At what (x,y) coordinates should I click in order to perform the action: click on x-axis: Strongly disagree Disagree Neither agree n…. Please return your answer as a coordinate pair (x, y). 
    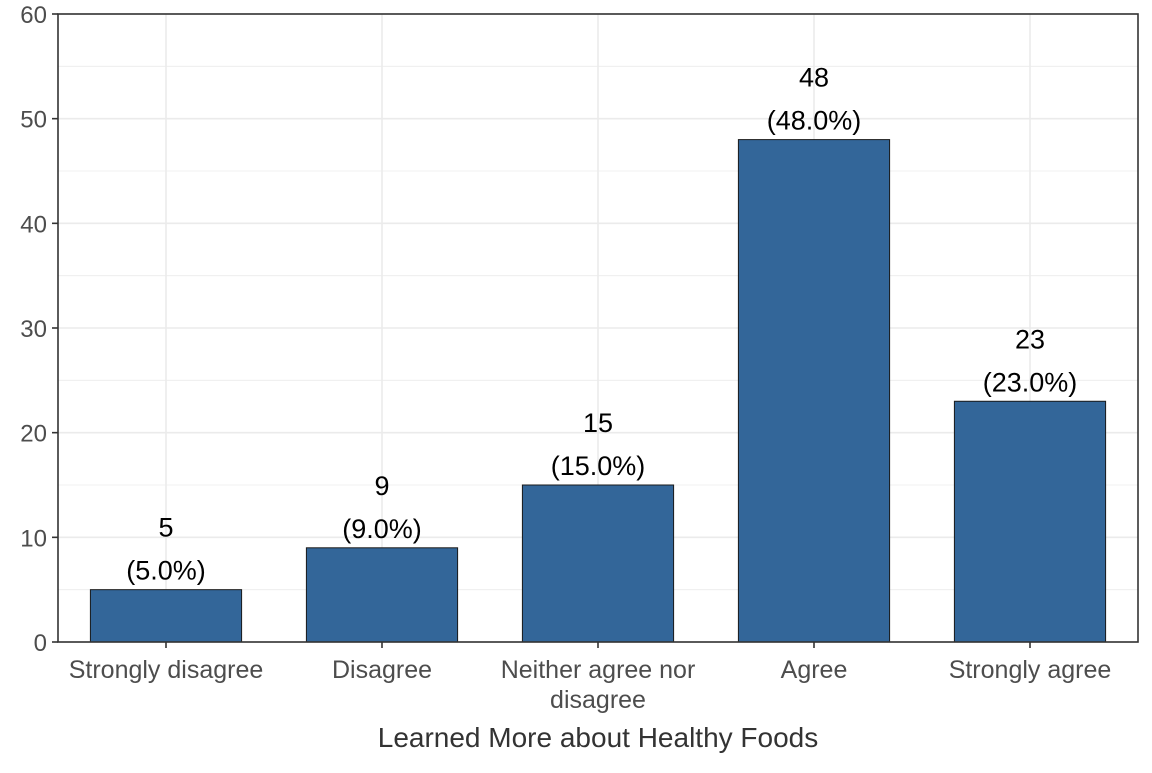
    Looking at the image, I should click on (590, 678).